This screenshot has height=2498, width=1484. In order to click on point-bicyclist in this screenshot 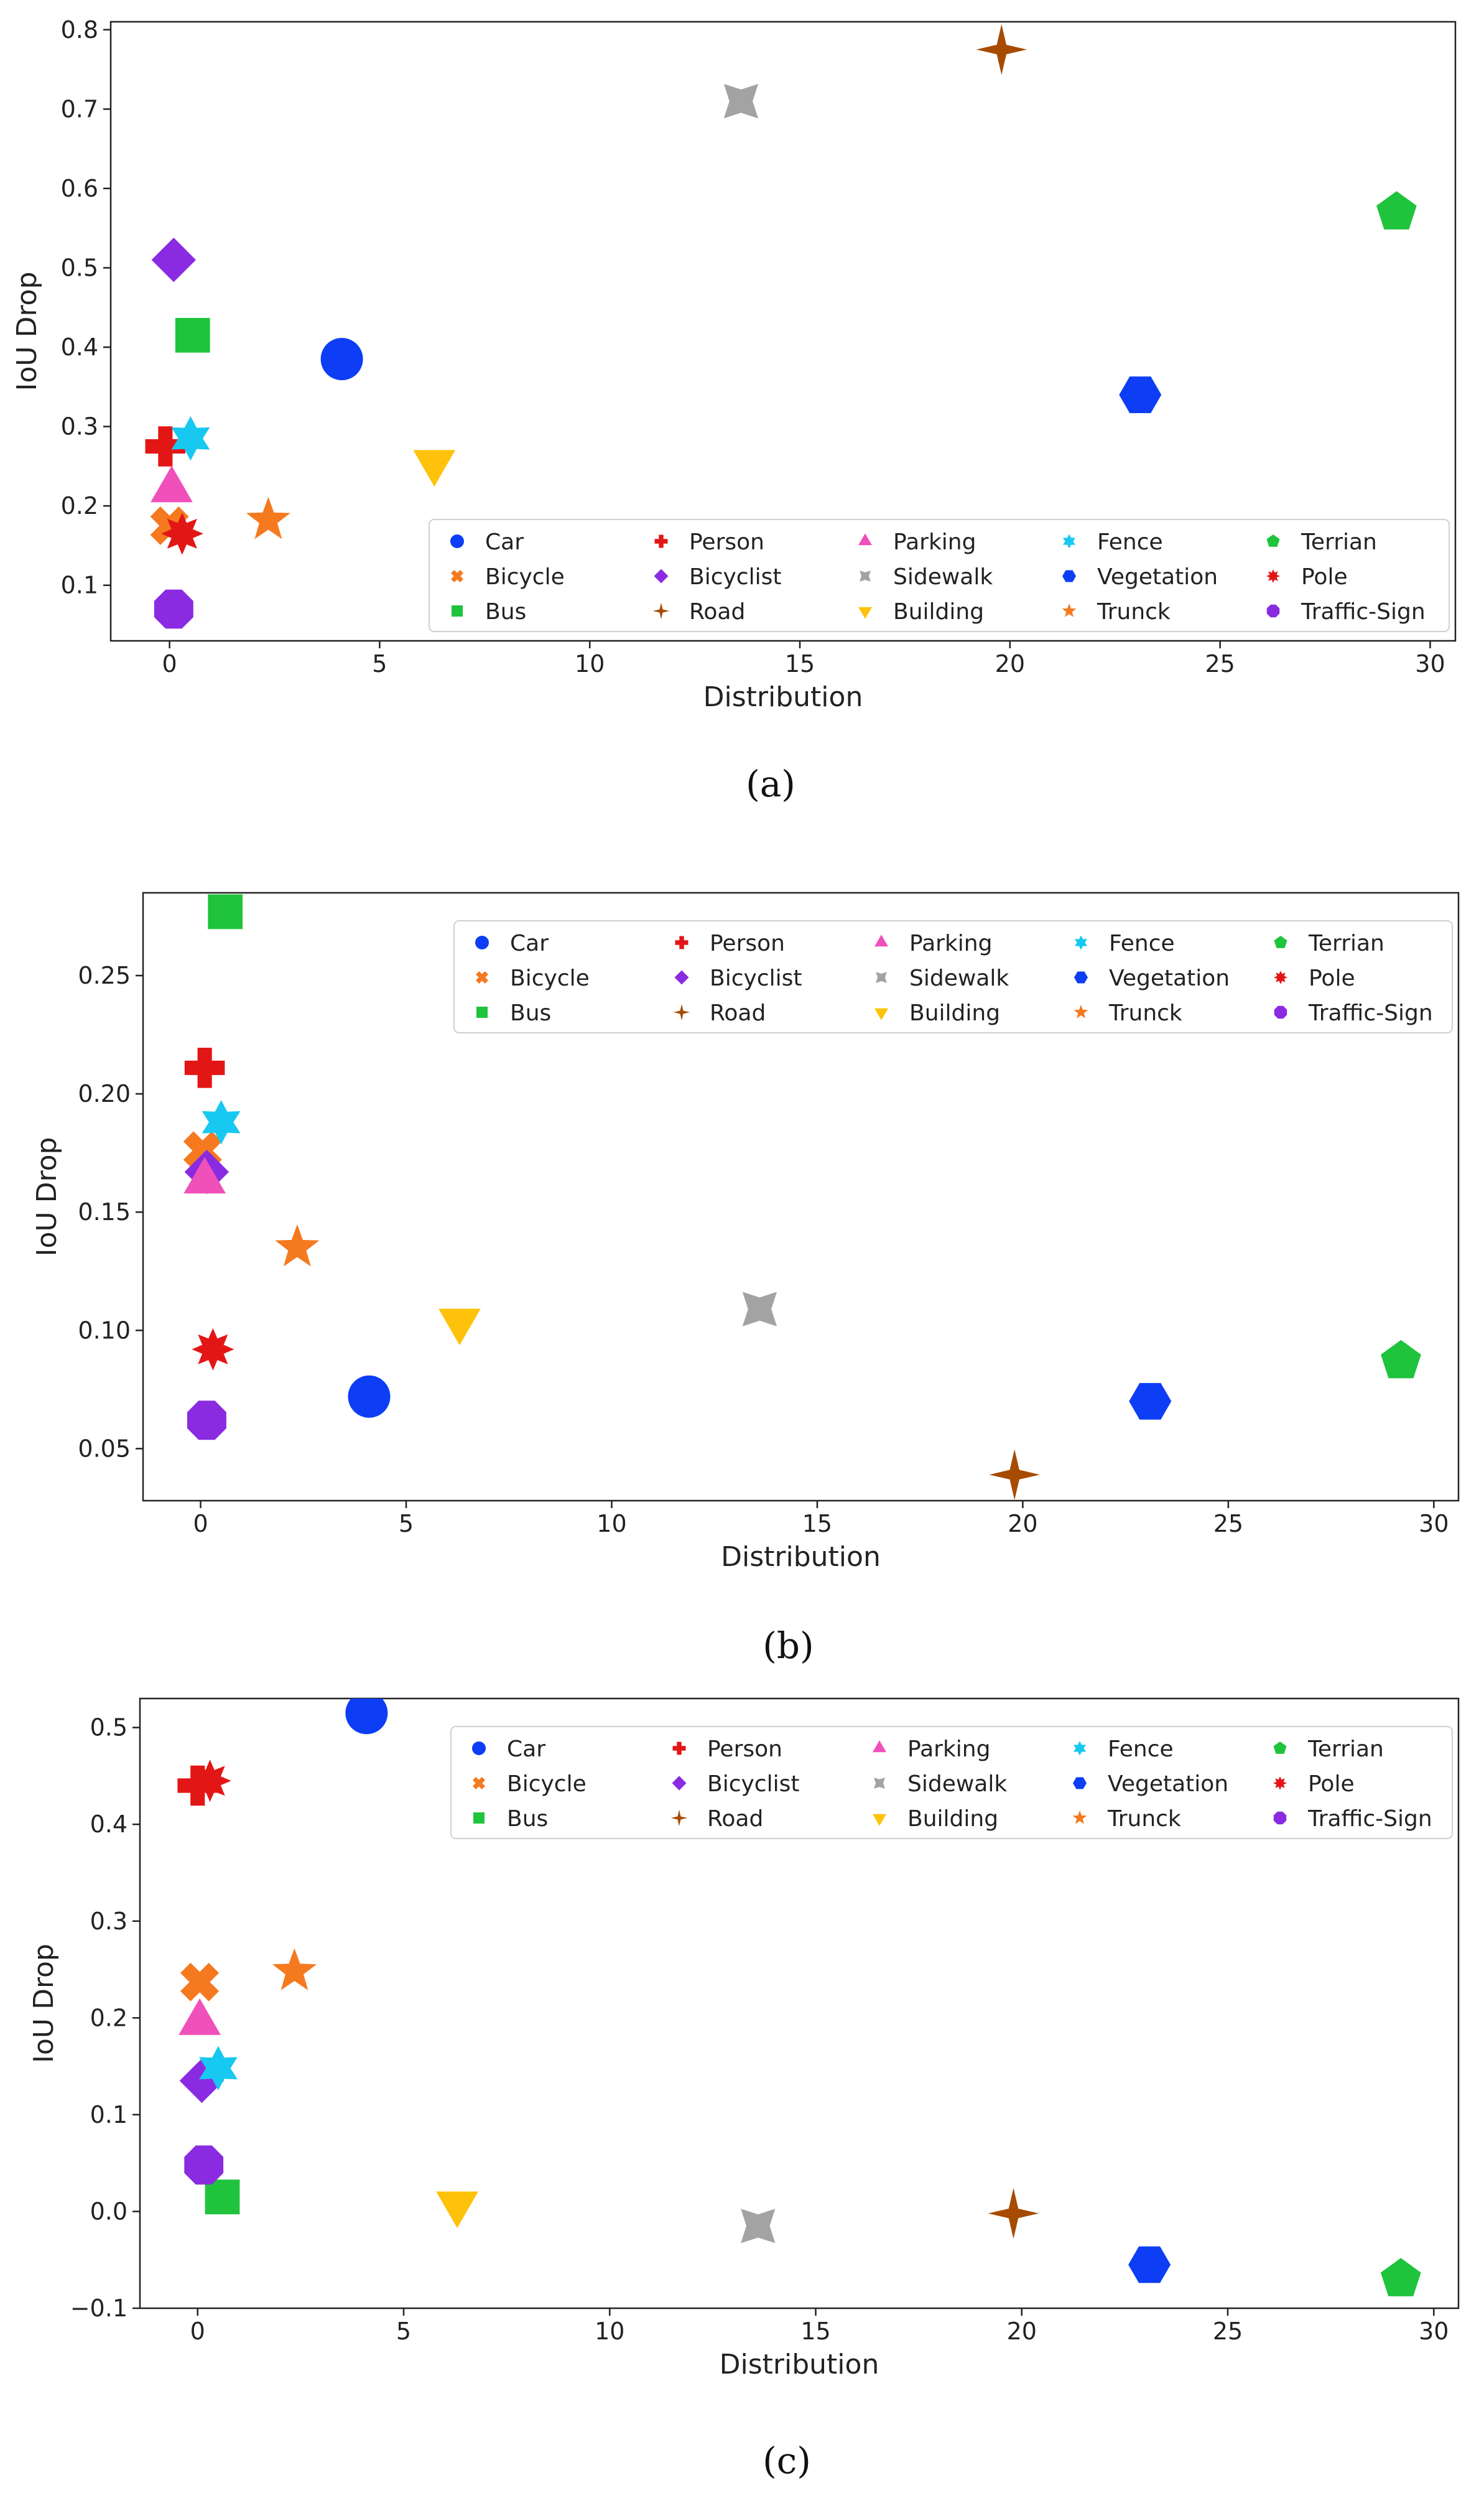, I will do `click(174, 260)`.